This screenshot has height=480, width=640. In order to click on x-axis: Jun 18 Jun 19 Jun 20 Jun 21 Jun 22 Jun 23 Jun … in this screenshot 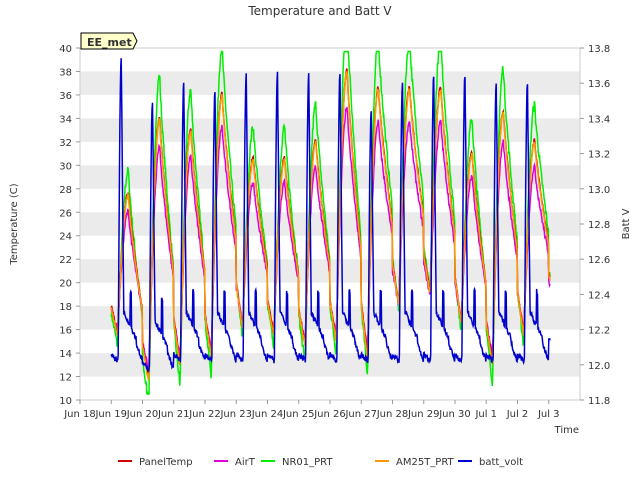, I will do `click(311, 410)`.